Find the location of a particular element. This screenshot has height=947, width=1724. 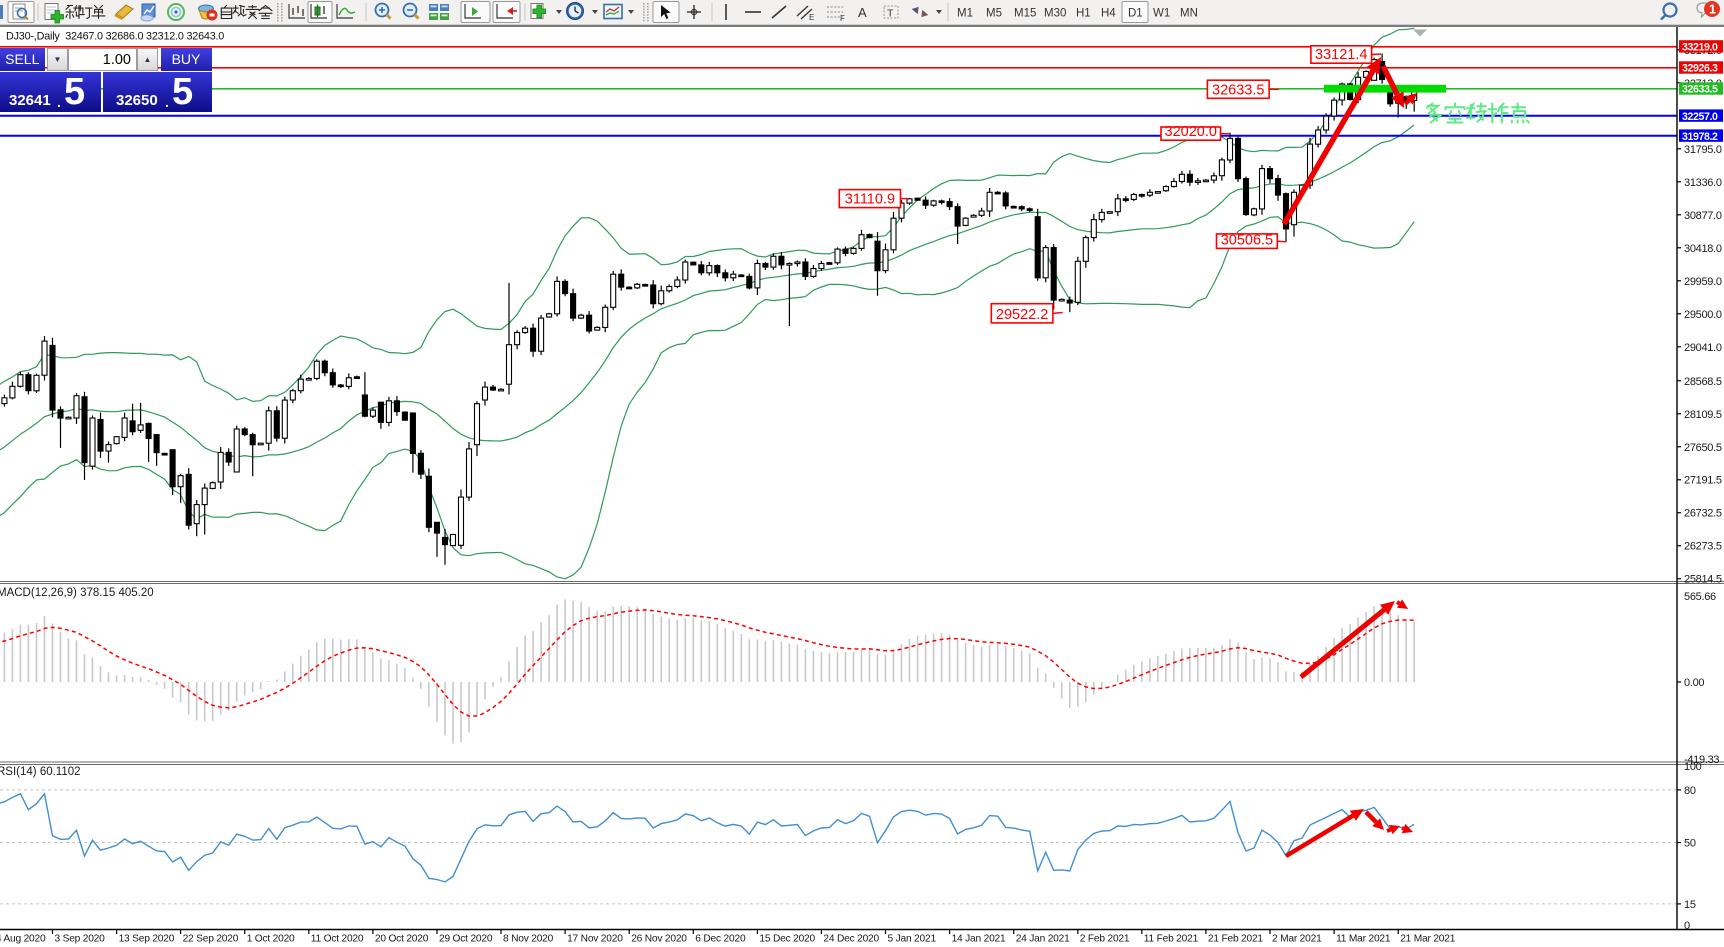

svg-text: RSI(14) 60.1102 is located at coordinates (40, 772).